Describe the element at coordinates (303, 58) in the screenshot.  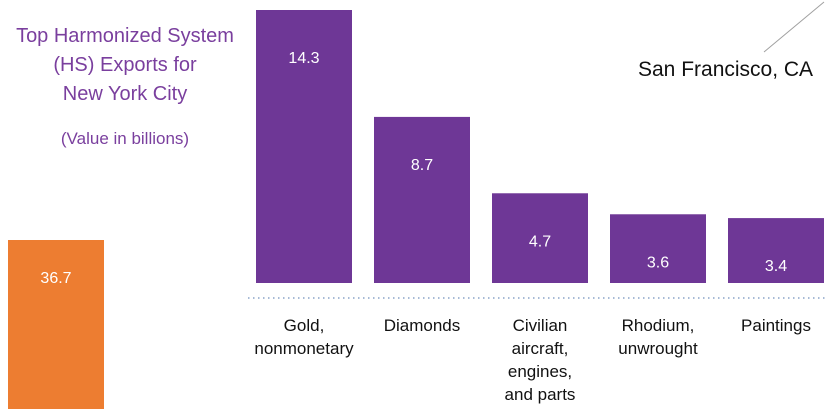
I see `bar-value-label-0: 14.3` at that location.